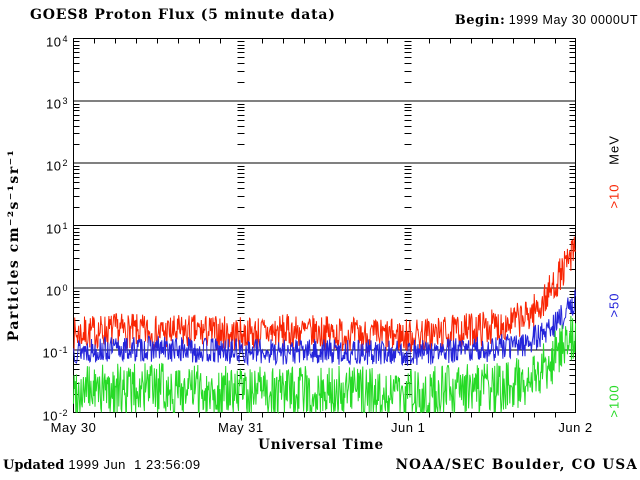 The width and height of the screenshot is (640, 480). Describe the element at coordinates (14, 245) in the screenshot. I see `y-axis-label: Particles cm⁻²s⁻¹sr⁻¹` at that location.